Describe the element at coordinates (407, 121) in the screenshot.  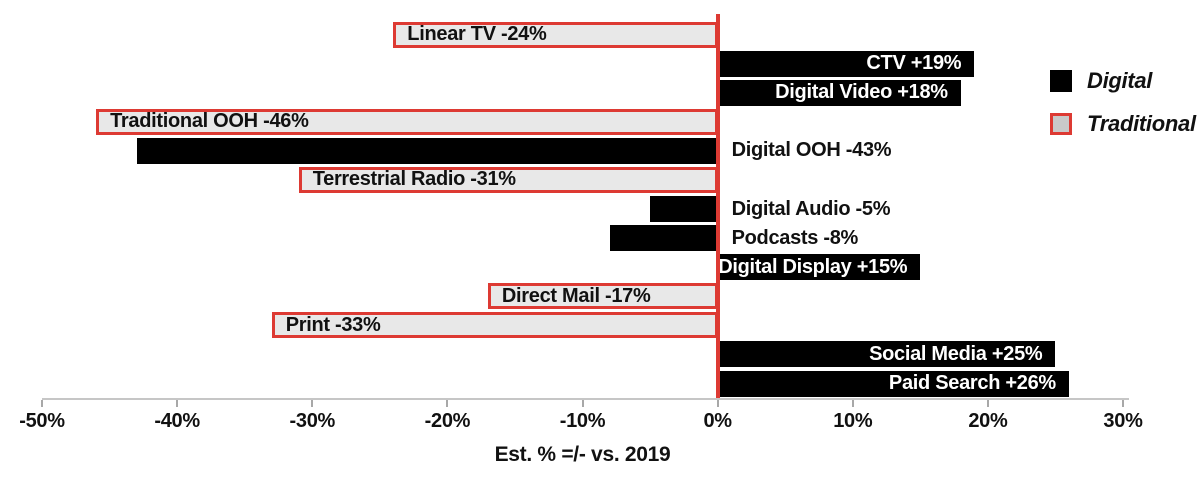
I see `bar-traditional-ooh: Traditional OOH -46%` at that location.